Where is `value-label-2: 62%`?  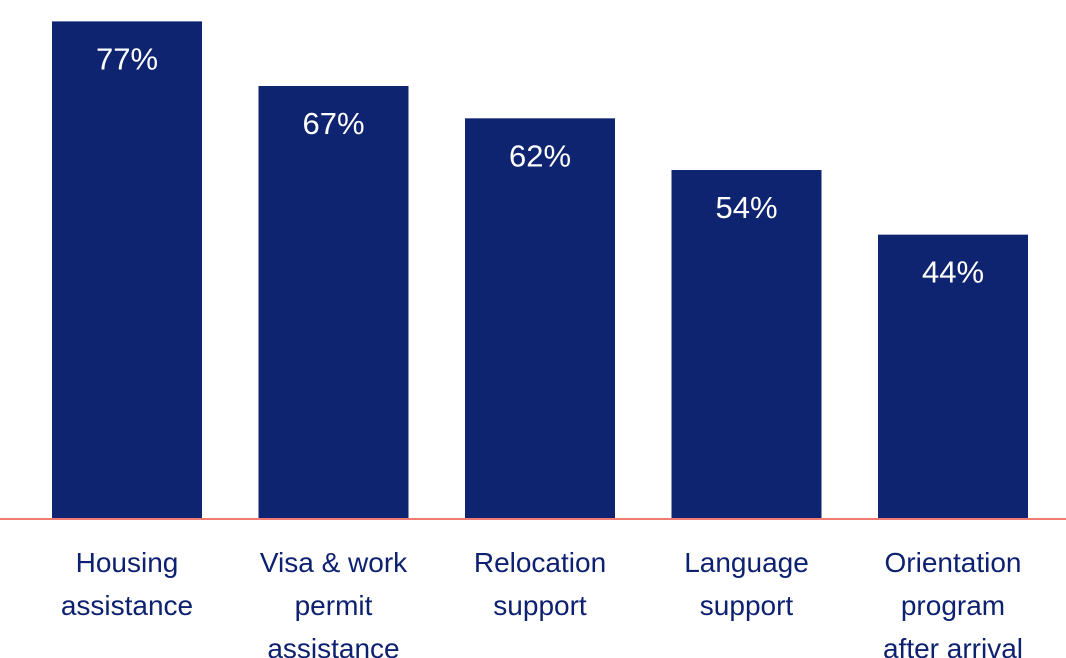 value-label-2: 62% is located at coordinates (540, 155).